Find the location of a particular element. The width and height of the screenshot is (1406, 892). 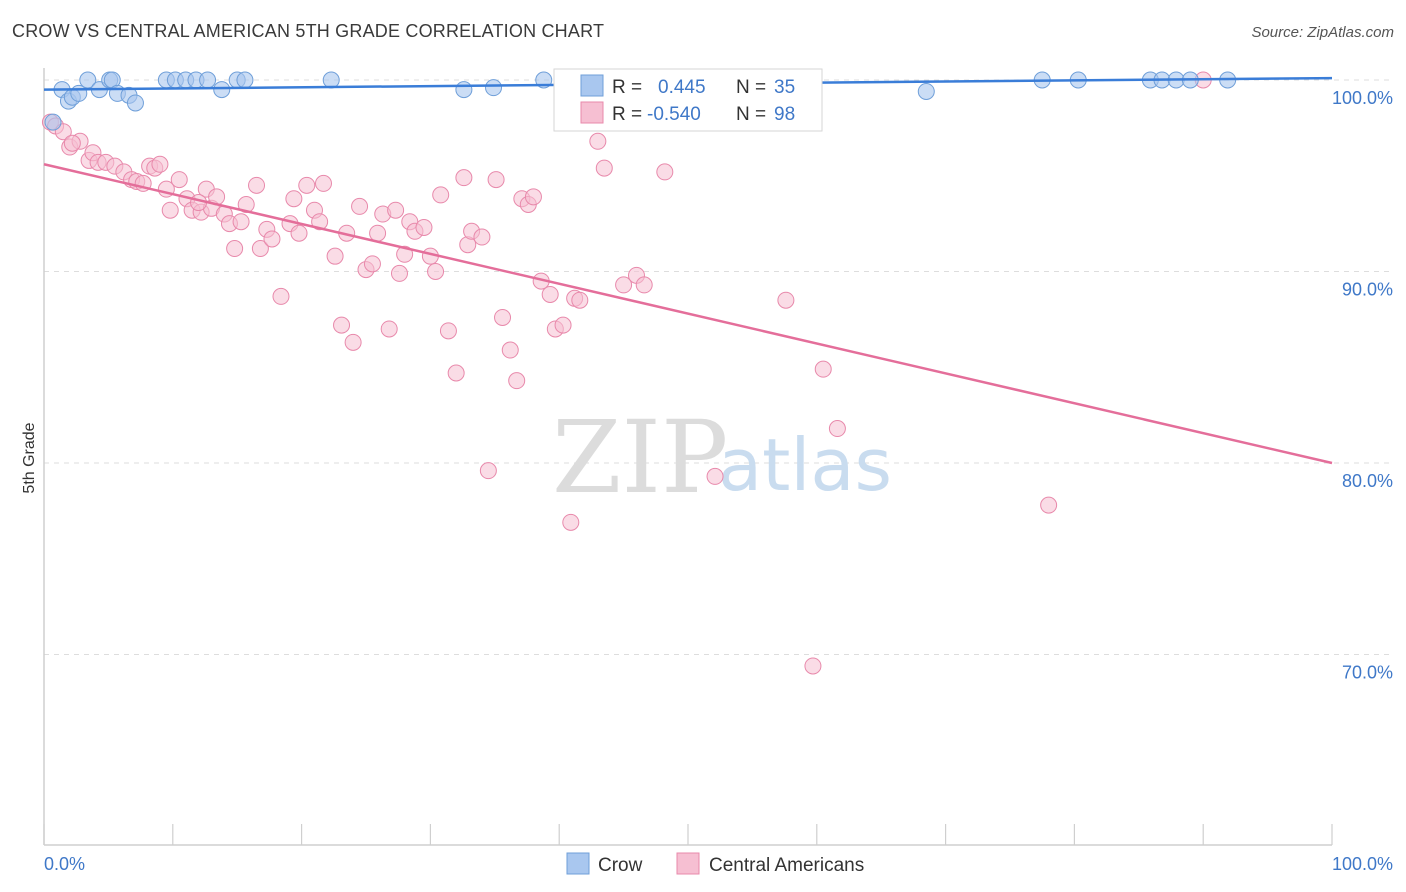

y-tick-label: 90.0% is located at coordinates (1367, 290).